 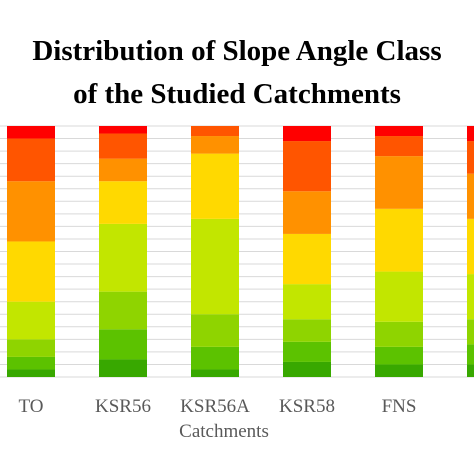 I want to click on x-tick-label-fns: FNS, so click(x=399, y=406).